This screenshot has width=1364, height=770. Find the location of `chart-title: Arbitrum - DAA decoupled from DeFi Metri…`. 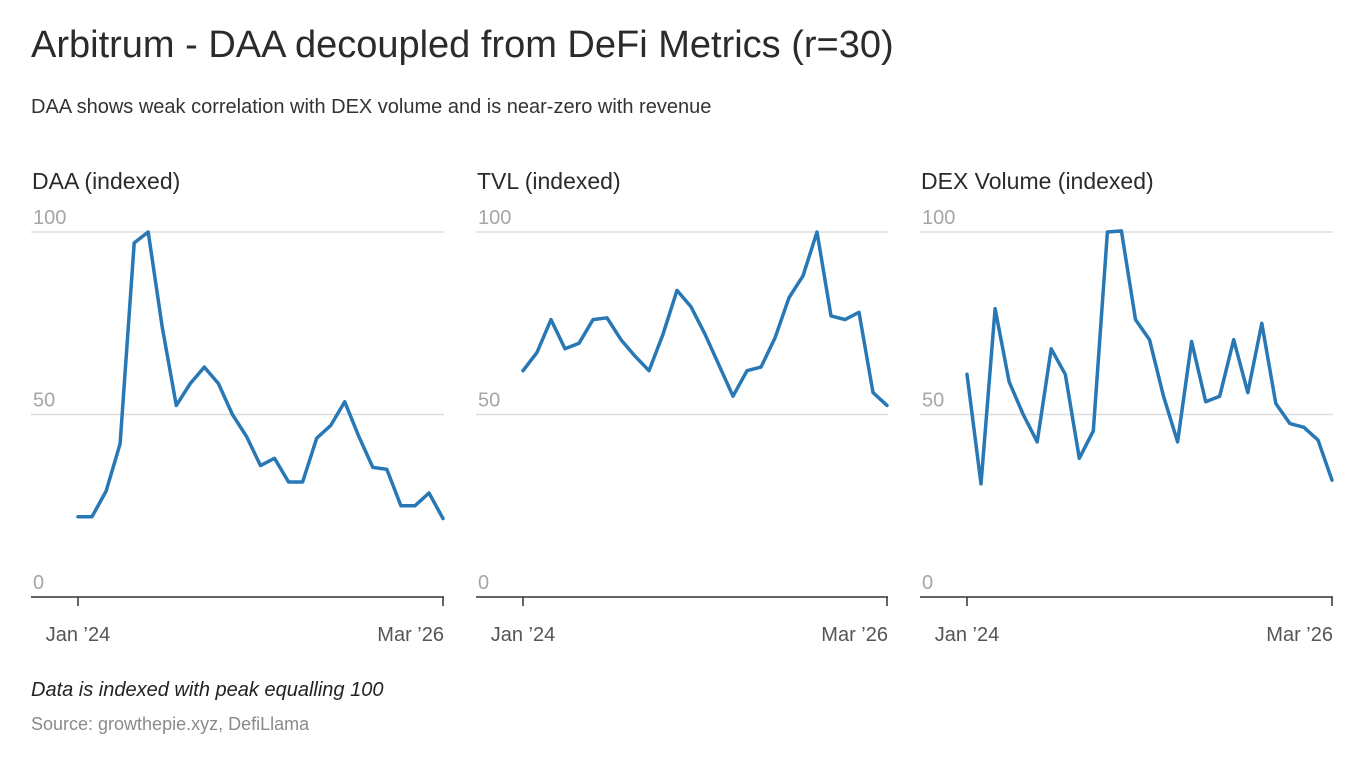

chart-title: Arbitrum - DAA decoupled from DeFi Metri… is located at coordinates (462, 45).